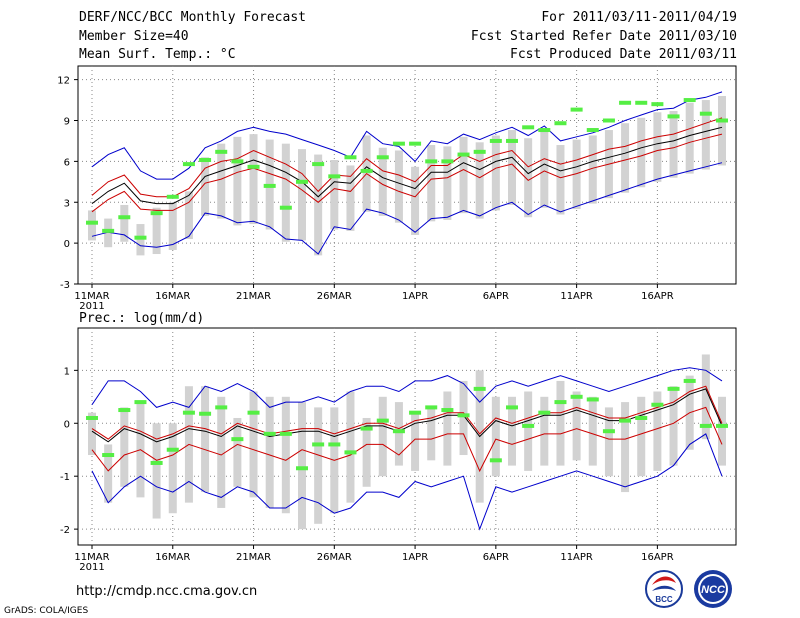 The height and width of the screenshot is (618, 800). I want to click on precip-ytick-label: 1, so click(67, 371).